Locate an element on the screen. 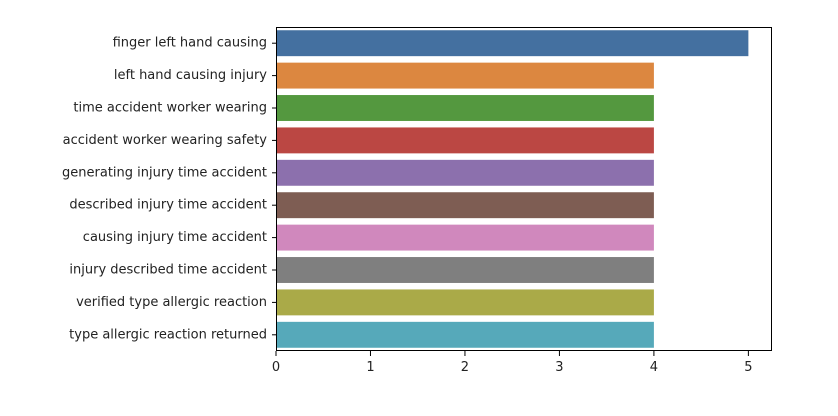 Image resolution: width=838 pixels, height=416 pixels. x-axis: 0 1 2 3 4 5 is located at coordinates (512, 363).